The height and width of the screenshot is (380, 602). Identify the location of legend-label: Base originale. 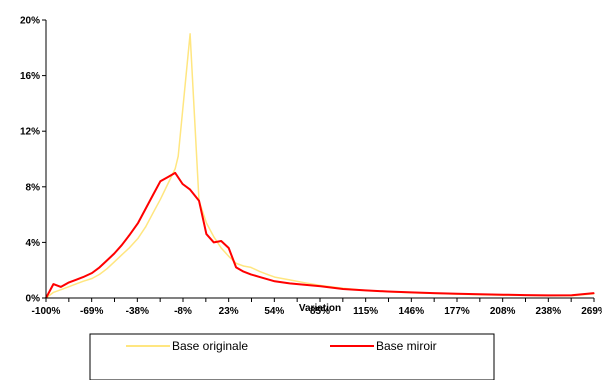
(210, 346).